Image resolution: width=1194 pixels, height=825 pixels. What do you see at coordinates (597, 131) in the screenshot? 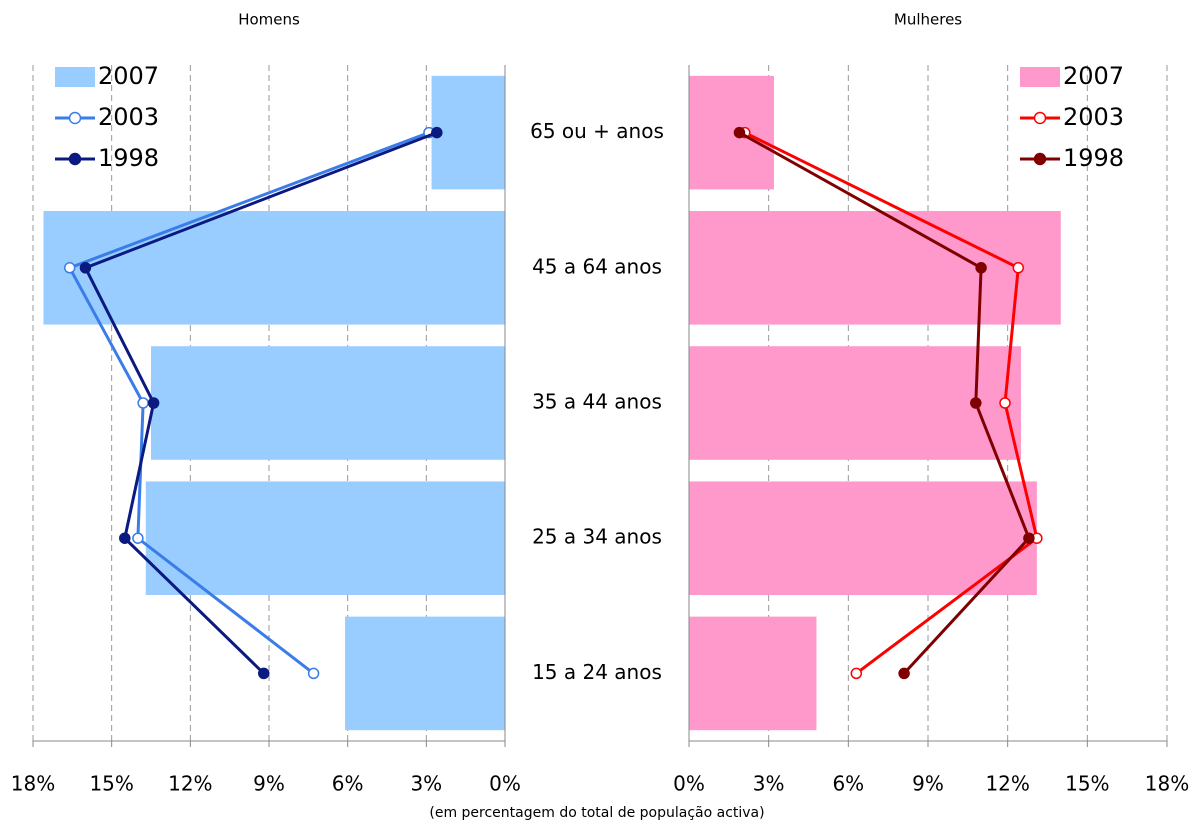
I see `category-label: 65 ou + anos` at bounding box center [597, 131].